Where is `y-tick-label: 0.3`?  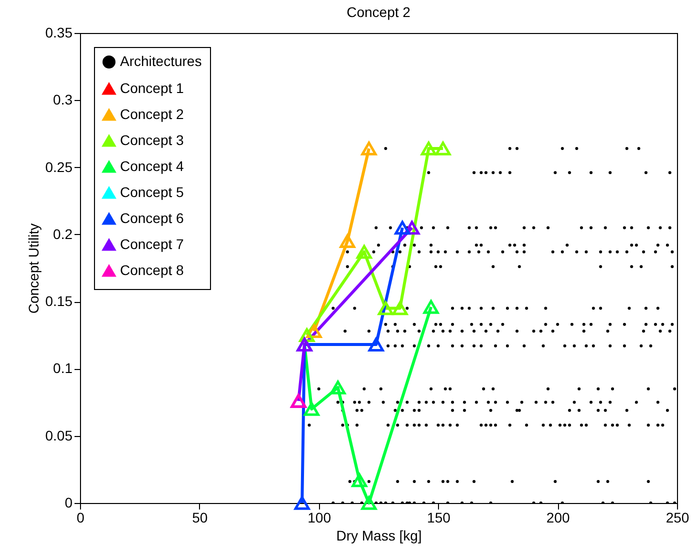 y-tick-label: 0.3 is located at coordinates (63, 100).